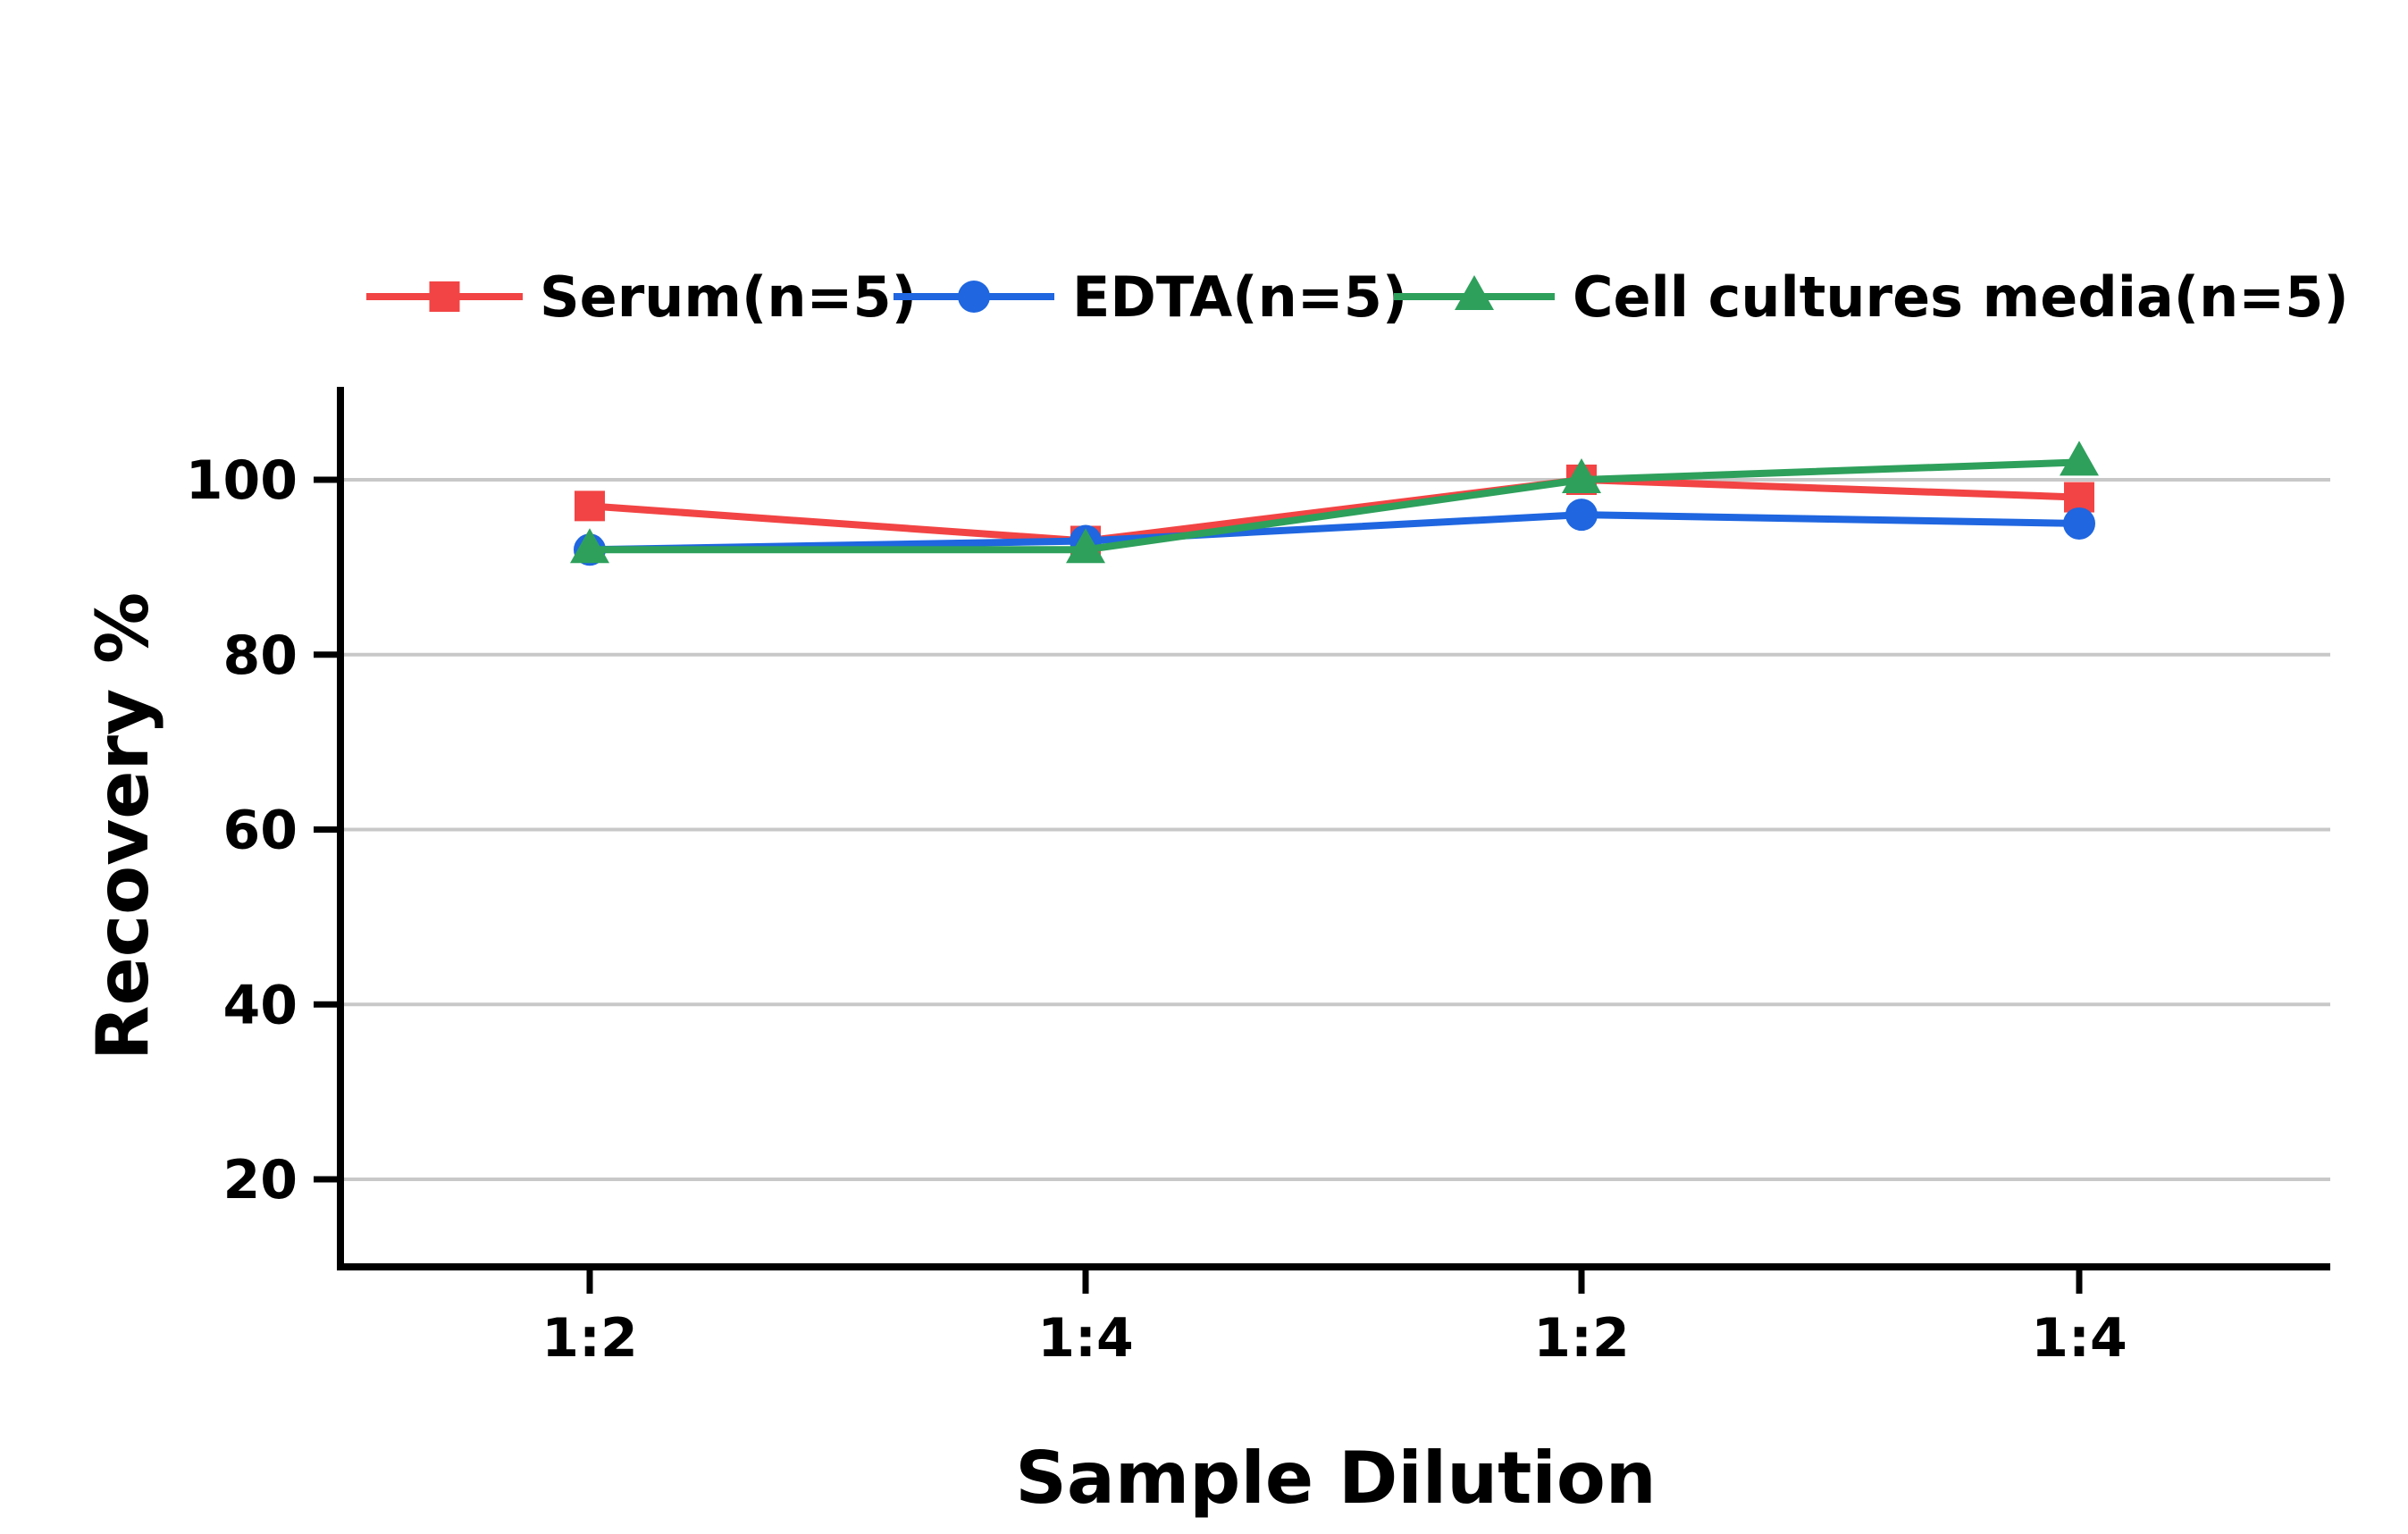 The height and width of the screenshot is (1534, 2408). What do you see at coordinates (260, 831) in the screenshot?
I see `y-tick-label: 60` at bounding box center [260, 831].